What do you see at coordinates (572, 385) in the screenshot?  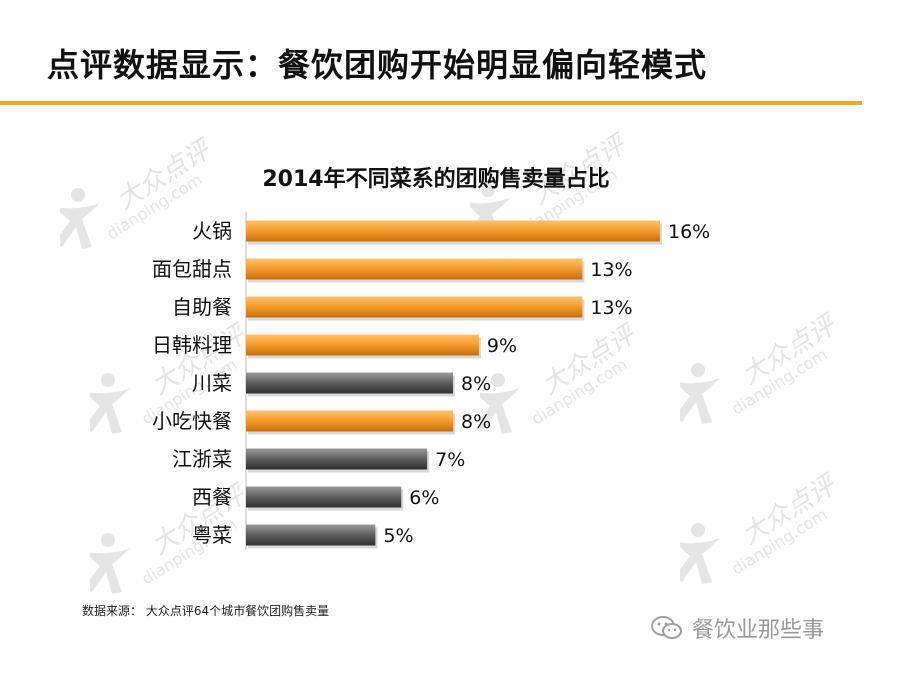 I see `watermark-mid-center: 大众点评 dianping.com` at bounding box center [572, 385].